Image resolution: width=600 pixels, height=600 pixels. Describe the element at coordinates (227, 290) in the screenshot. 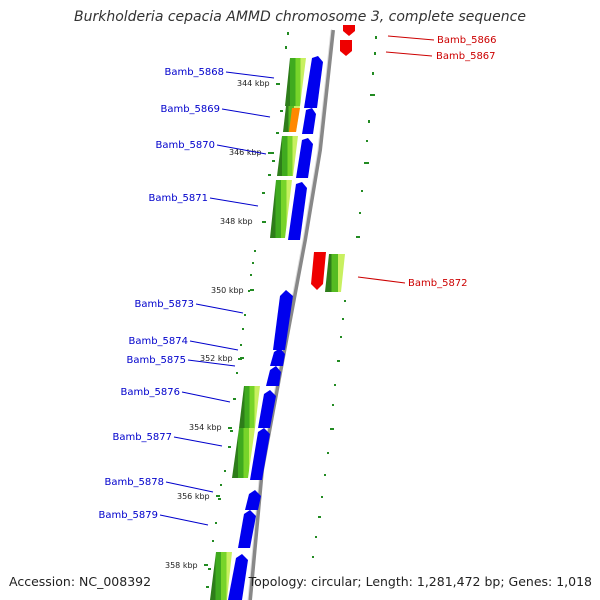

I see `kbp-tick-350: 350 kbp` at that location.